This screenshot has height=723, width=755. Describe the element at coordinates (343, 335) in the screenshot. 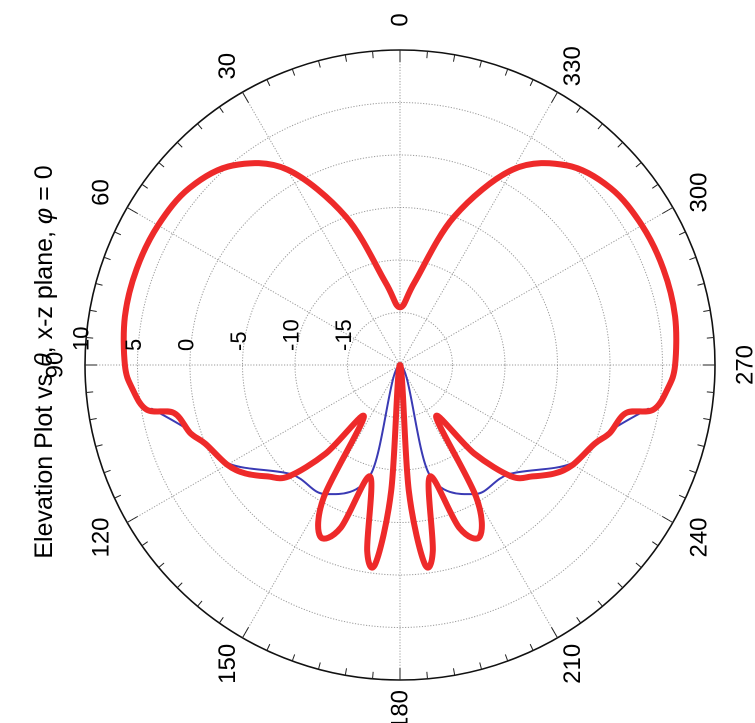

I see `radial-tick-label: -15` at that location.